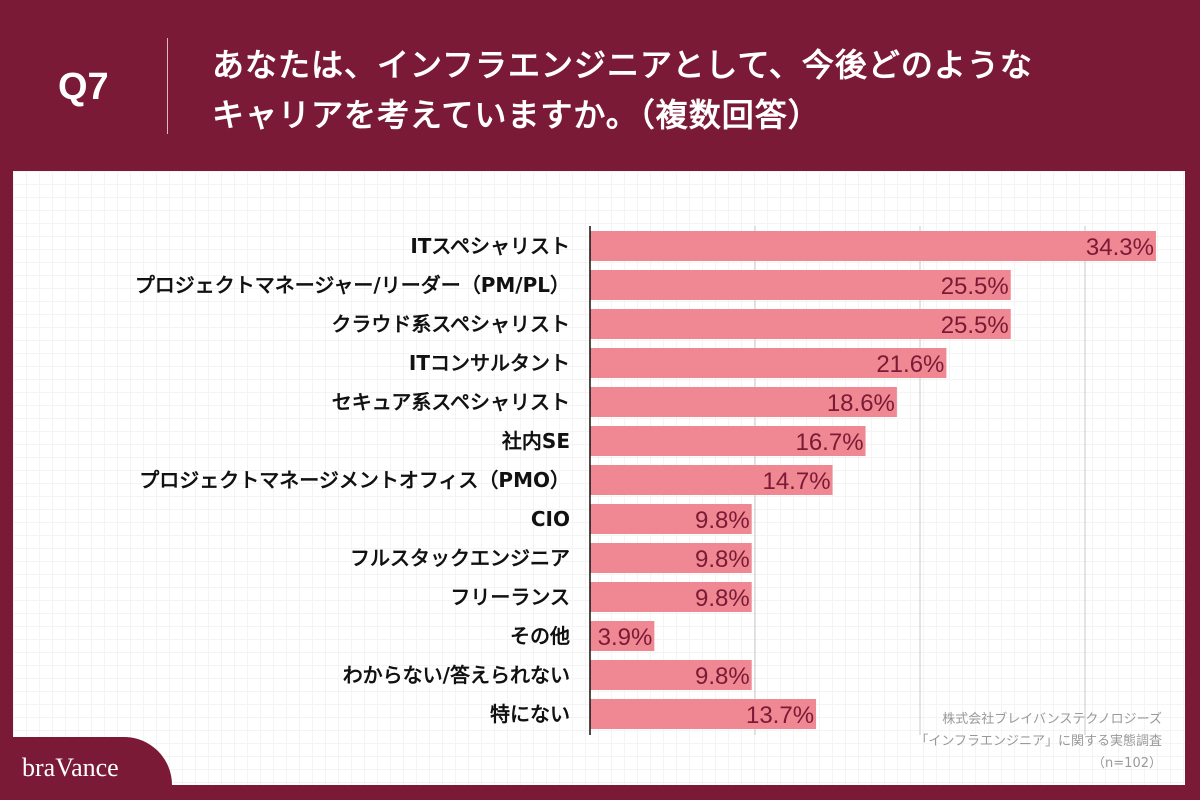 Image resolution: width=1200 pixels, height=800 pixels. I want to click on category-label: その他, so click(540, 636).